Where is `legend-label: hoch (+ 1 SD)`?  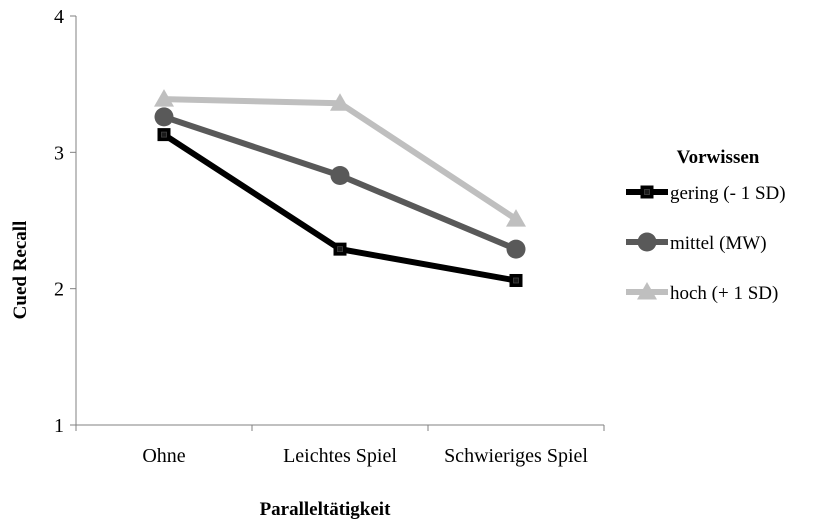
legend-label: hoch (+ 1 SD) is located at coordinates (724, 293).